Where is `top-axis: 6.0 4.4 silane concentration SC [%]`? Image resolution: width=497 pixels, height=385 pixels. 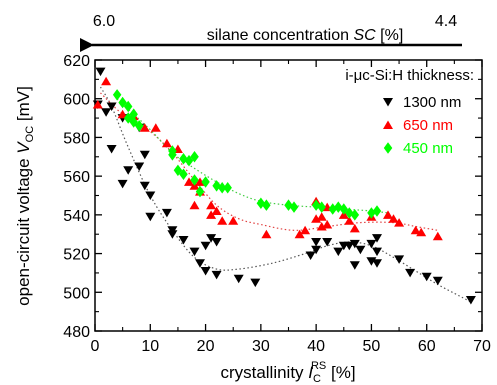 top-axis: 6.0 4.4 silane concentration SC [%] is located at coordinates (271, 32).